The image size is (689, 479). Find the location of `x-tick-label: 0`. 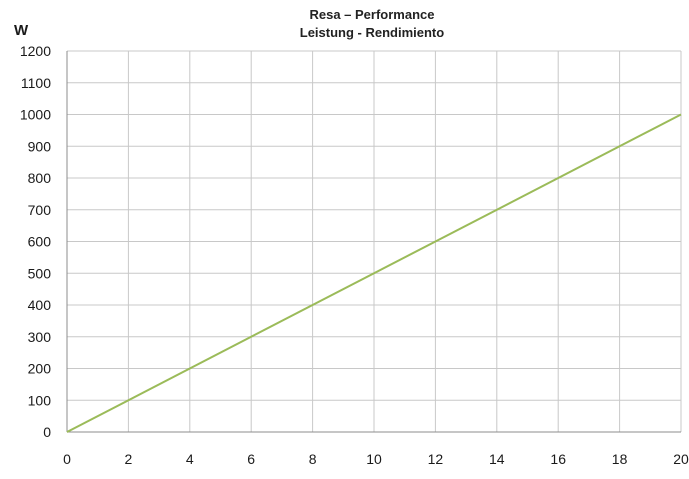

x-tick-label: 0 is located at coordinates (67, 459).